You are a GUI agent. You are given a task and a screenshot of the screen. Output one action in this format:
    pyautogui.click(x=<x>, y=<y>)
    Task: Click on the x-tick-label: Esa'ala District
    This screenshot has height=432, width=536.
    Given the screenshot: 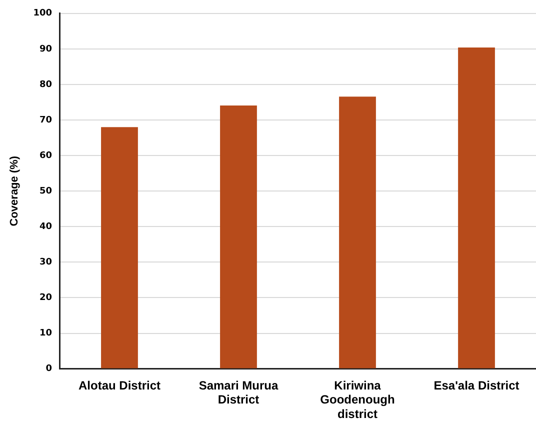 What is the action you would take?
    pyautogui.click(x=477, y=385)
    